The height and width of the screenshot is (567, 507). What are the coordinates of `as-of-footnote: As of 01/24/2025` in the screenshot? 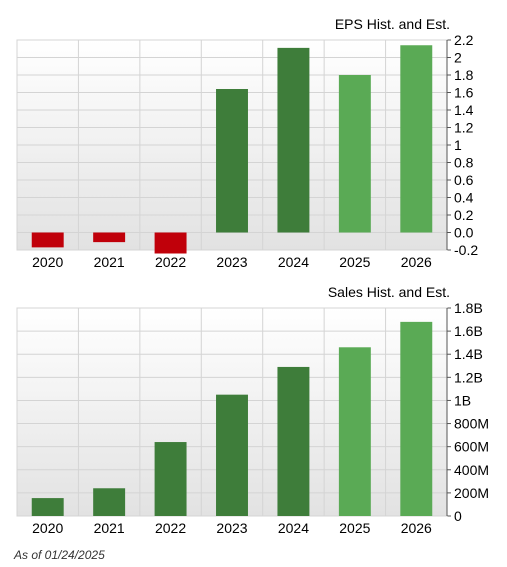 It's located at (59, 555).